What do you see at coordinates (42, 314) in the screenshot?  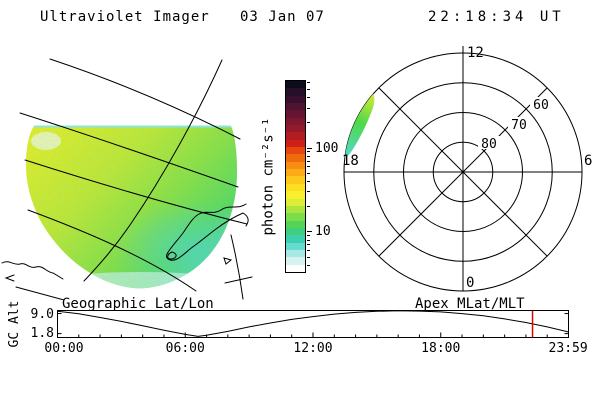 I see `gcalt-ytick-9: 9.0` at bounding box center [42, 314].